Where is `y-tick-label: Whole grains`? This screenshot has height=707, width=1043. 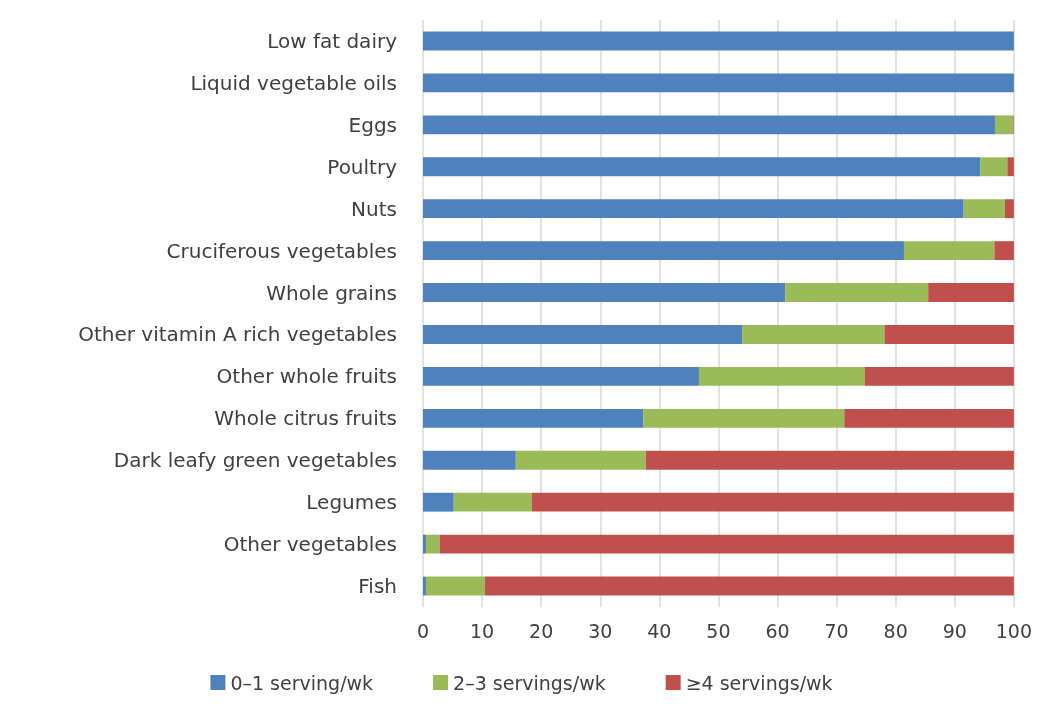
y-tick-label: Whole grains is located at coordinates (331, 292).